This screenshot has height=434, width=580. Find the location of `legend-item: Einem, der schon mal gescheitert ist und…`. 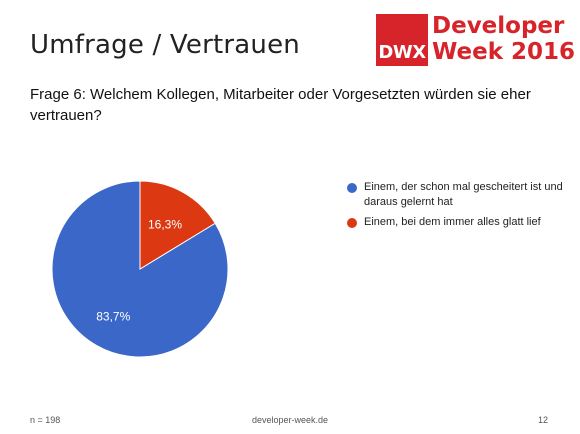

legend-item: Einem, der schon mal gescheitert ist und… is located at coordinates (459, 195).